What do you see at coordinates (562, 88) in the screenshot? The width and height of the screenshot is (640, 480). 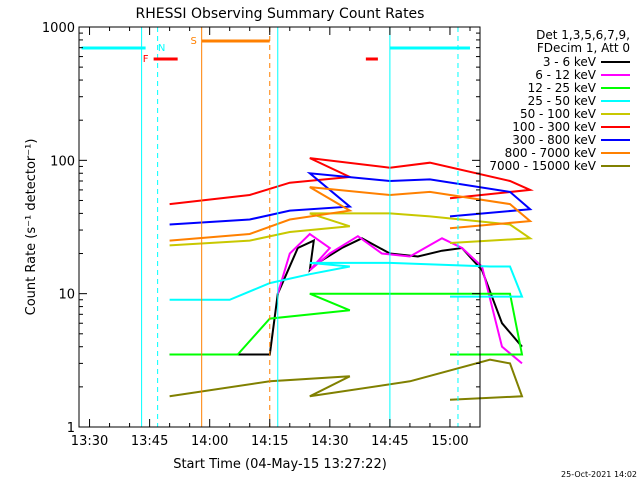 I see `legend-entry-label: 12 - 25 keV` at bounding box center [562, 88].